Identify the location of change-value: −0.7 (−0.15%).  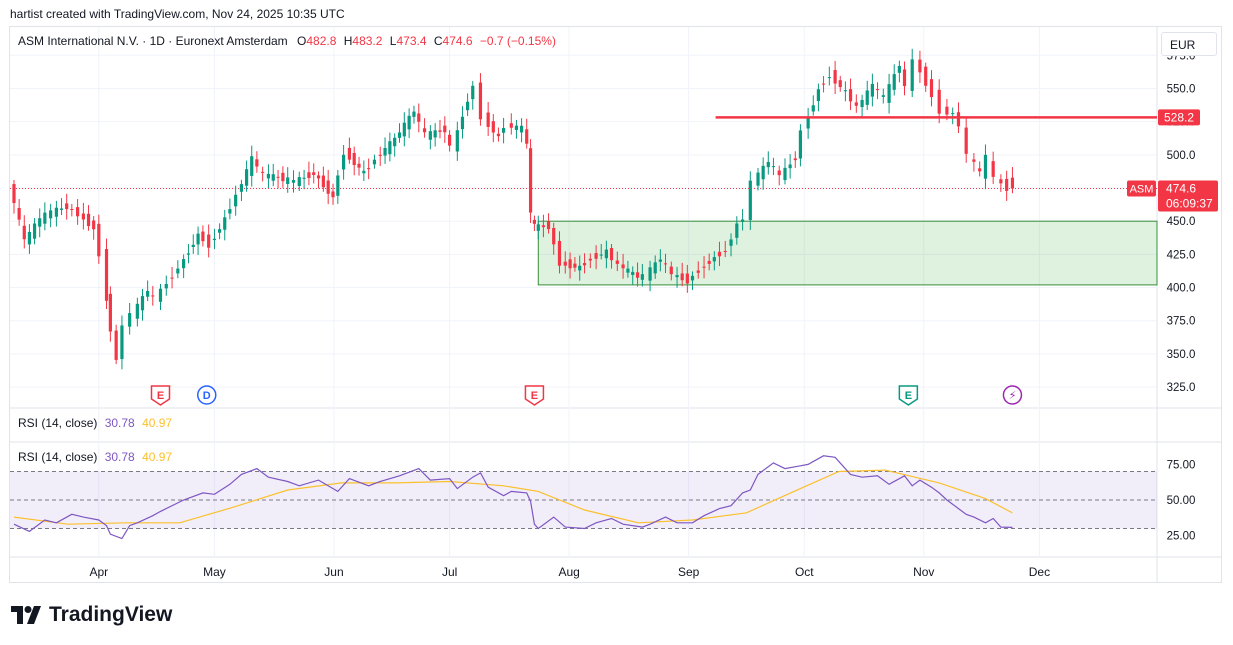
(517, 41).